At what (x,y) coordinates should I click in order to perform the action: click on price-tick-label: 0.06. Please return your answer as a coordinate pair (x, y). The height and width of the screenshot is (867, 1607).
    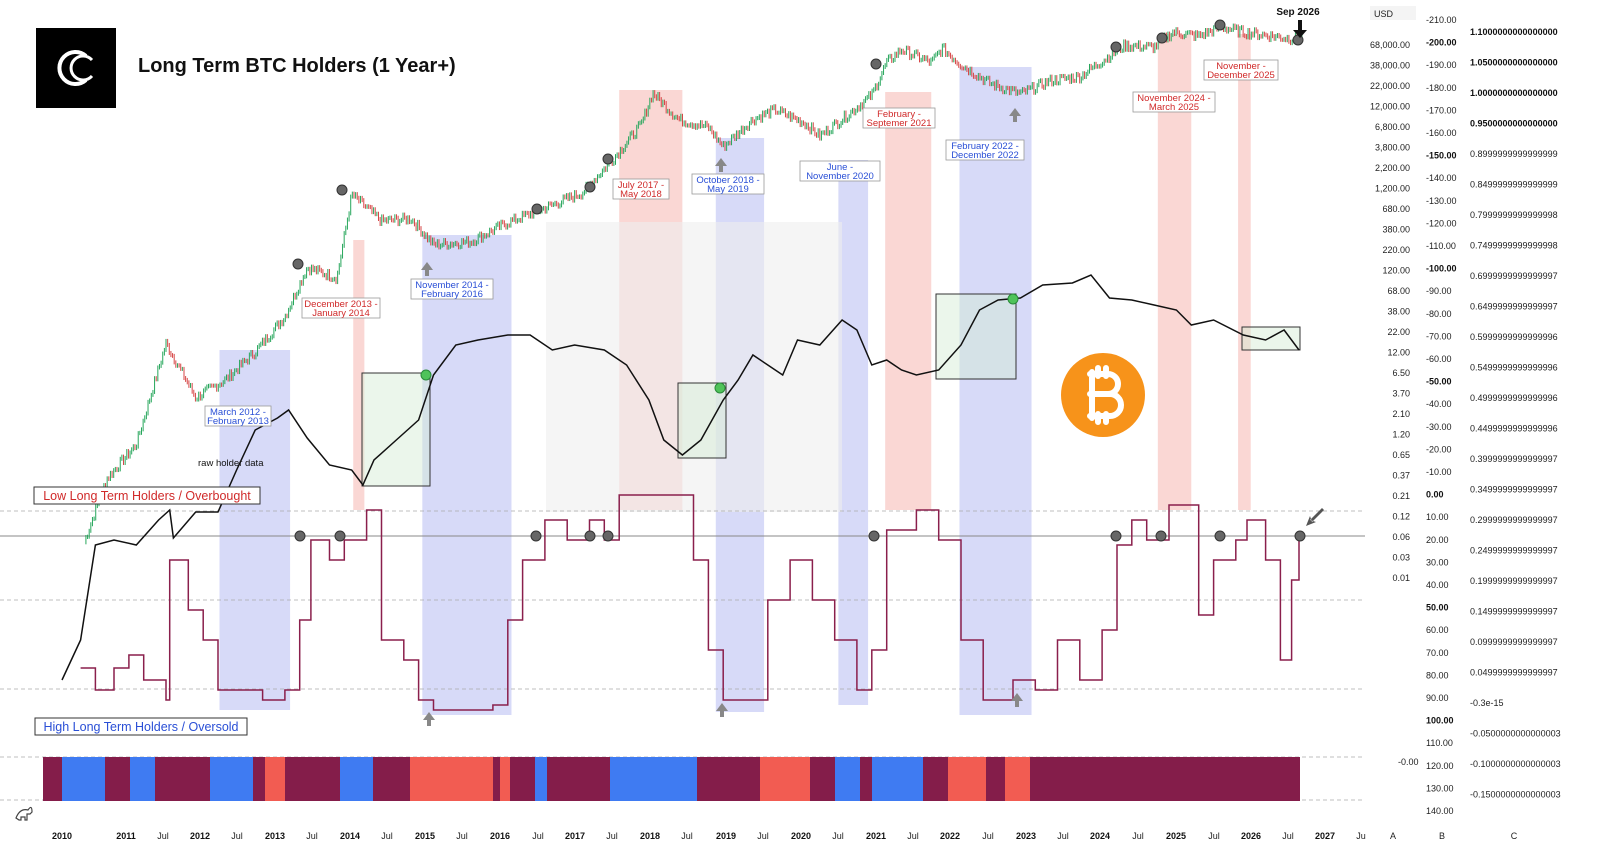
    Looking at the image, I should click on (1401, 537).